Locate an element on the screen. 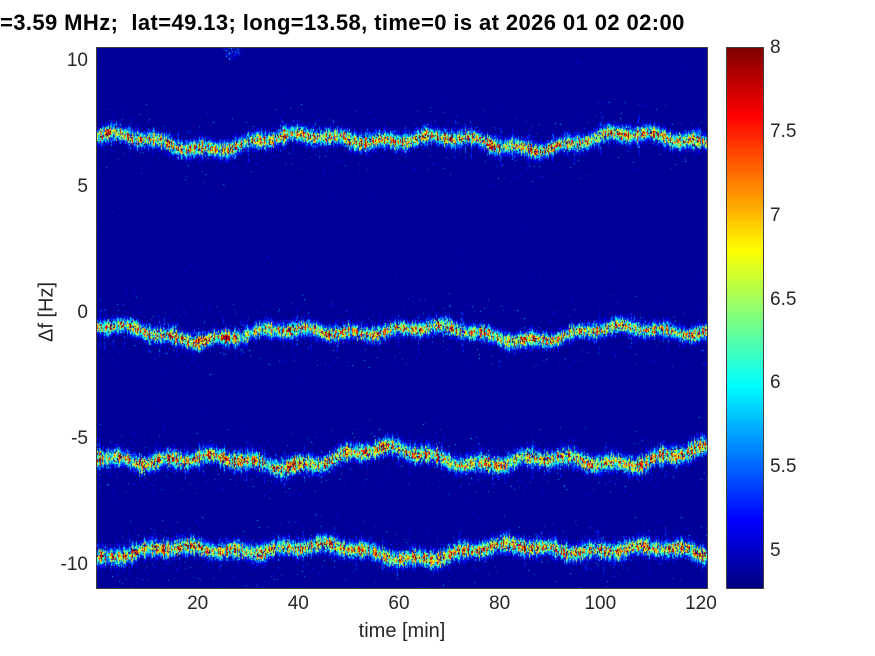 This screenshot has width=875, height=656. y-tick-label: -5 is located at coordinates (79, 439).